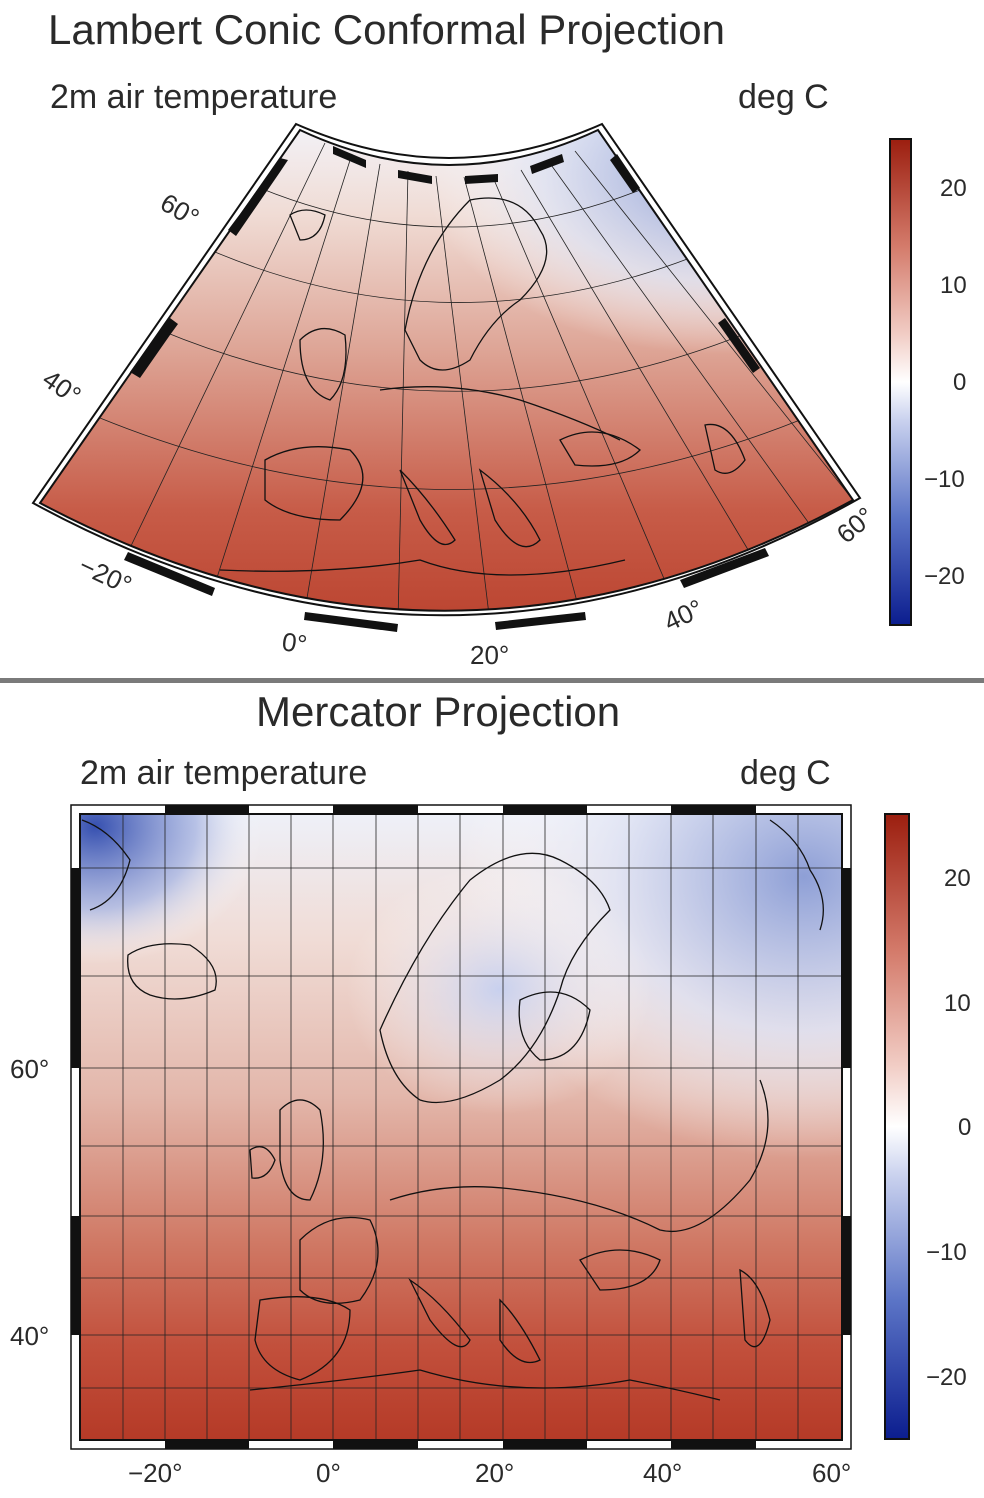 The width and height of the screenshot is (984, 1498). I want to click on lambert-title: Lambert Conic Conformal Projection, so click(386, 29).